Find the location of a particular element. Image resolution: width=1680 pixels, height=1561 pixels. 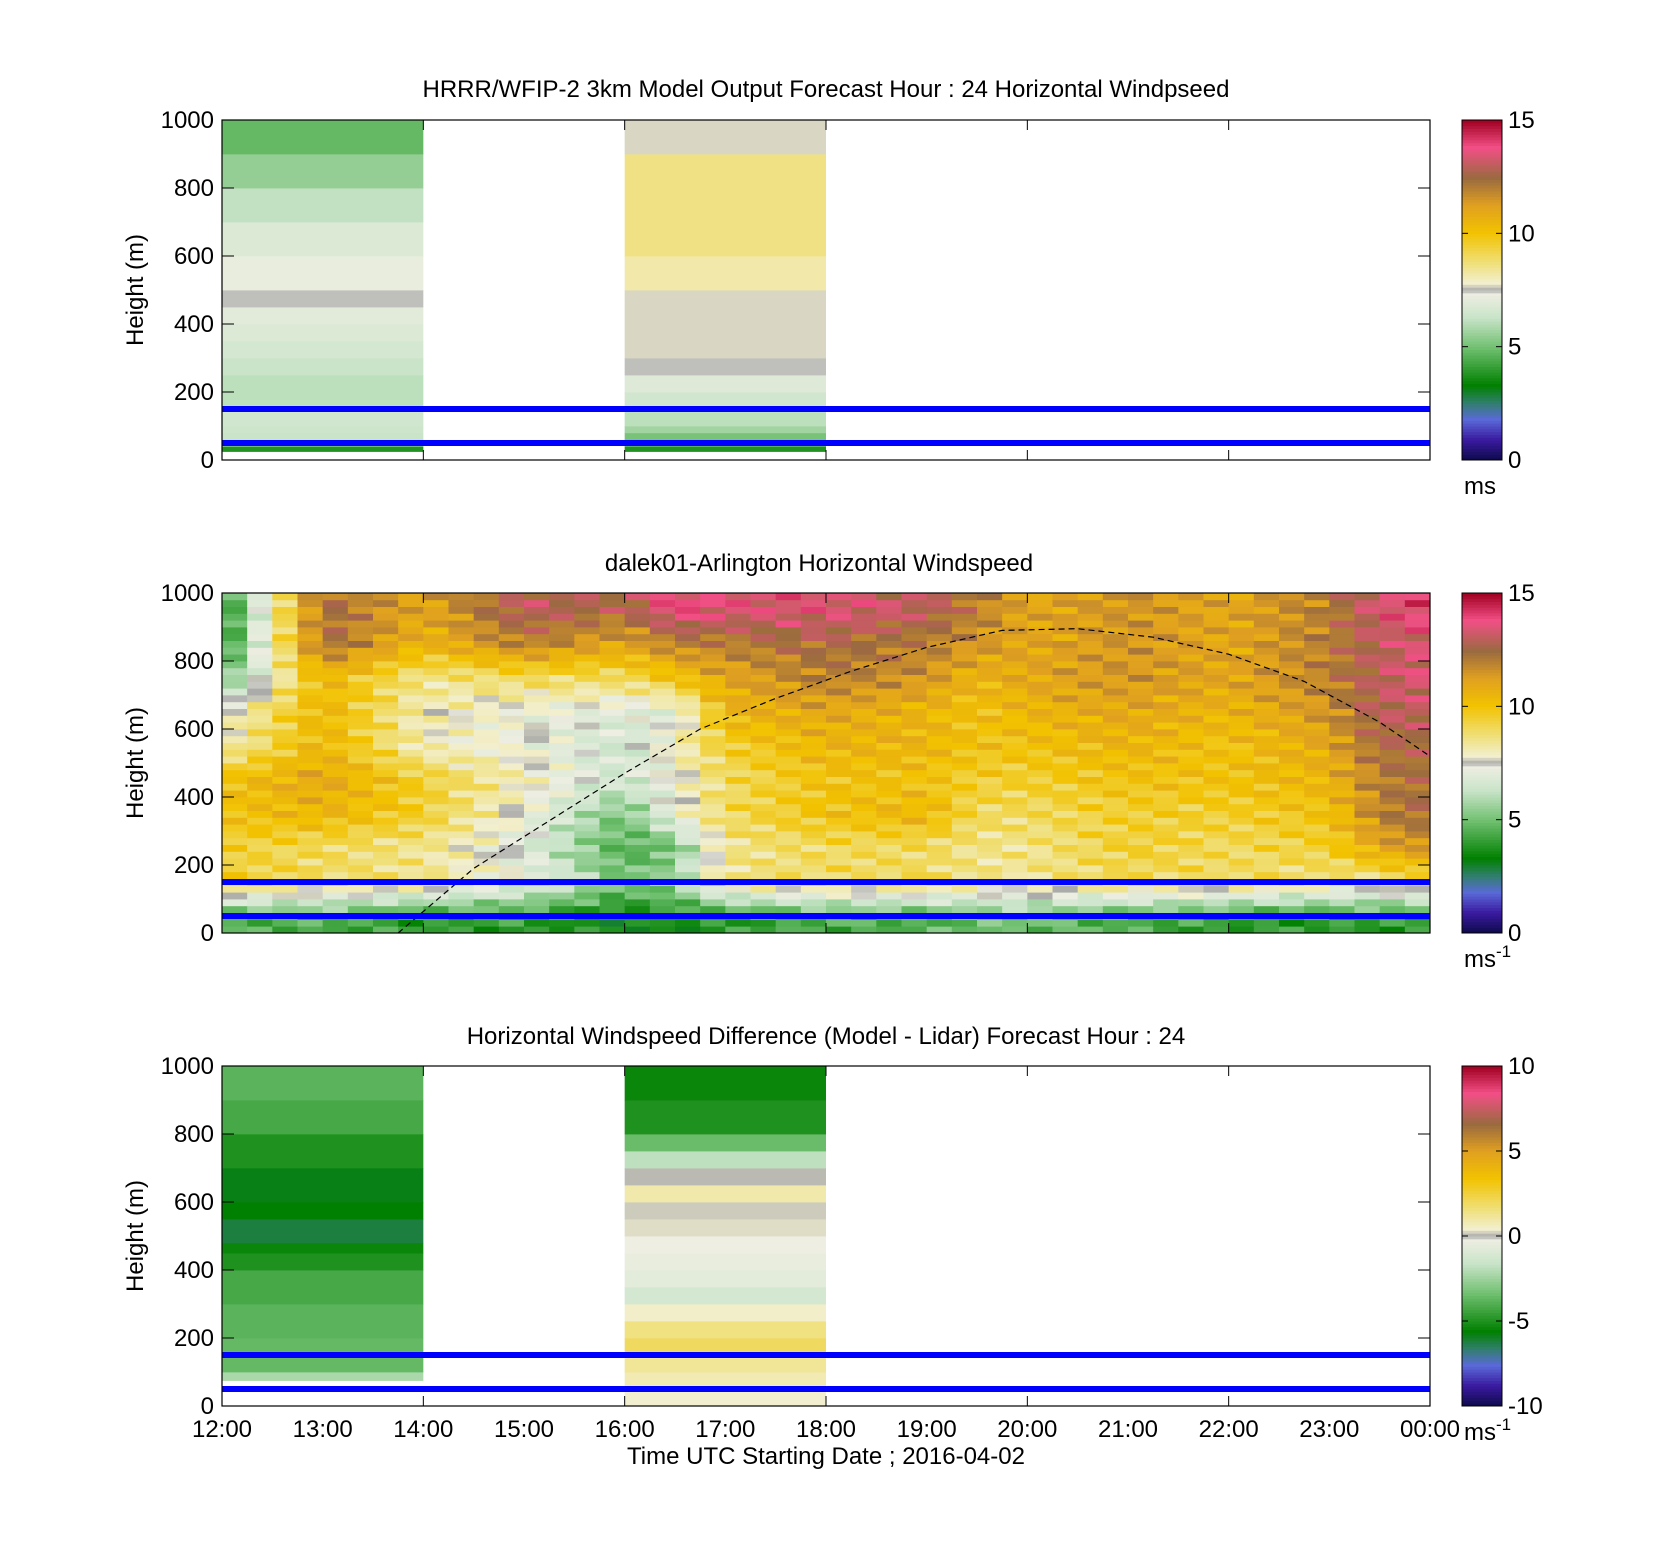

panel-model-ylabel: Height (m) is located at coordinates (135, 290).